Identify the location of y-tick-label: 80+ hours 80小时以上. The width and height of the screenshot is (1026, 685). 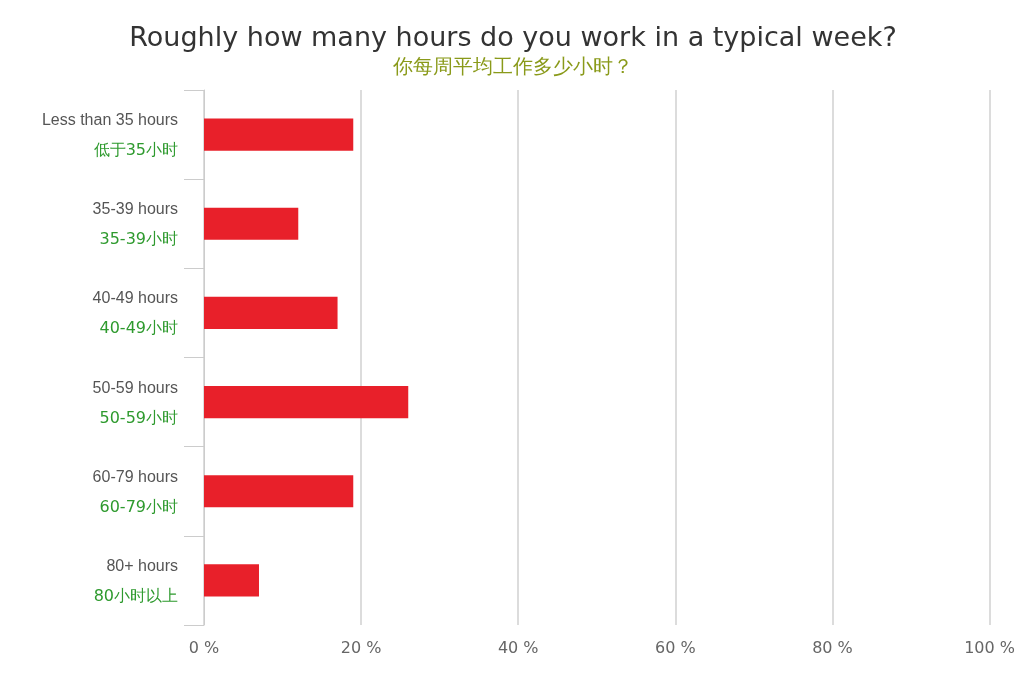
(135, 580).